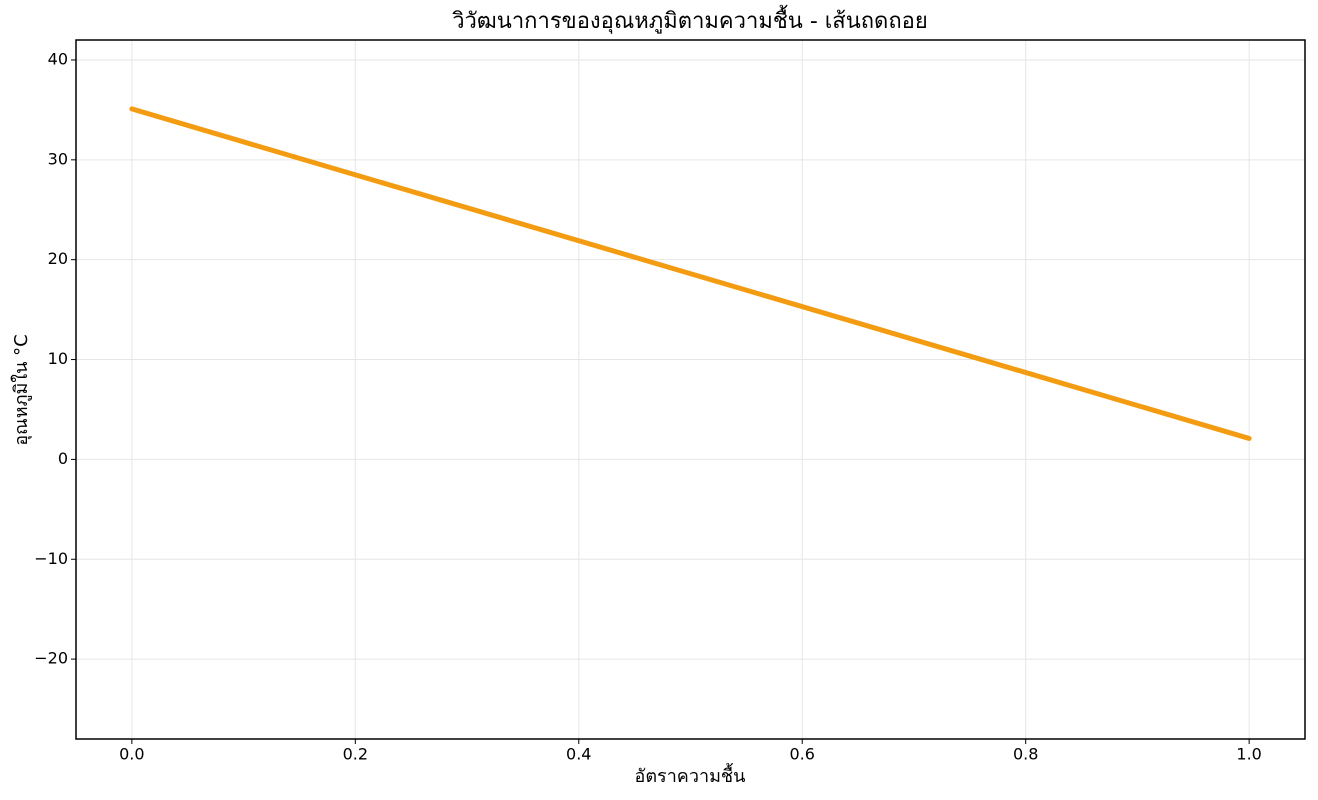  What do you see at coordinates (51, 658) in the screenshot?
I see `y-tick-label: −20` at bounding box center [51, 658].